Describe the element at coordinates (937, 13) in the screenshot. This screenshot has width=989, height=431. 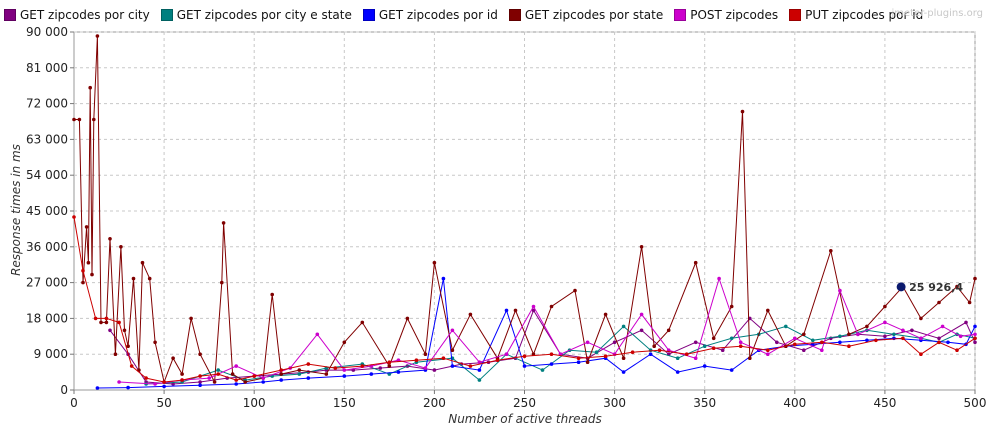
I see `watermark: jmeter-plugins.org` at that location.